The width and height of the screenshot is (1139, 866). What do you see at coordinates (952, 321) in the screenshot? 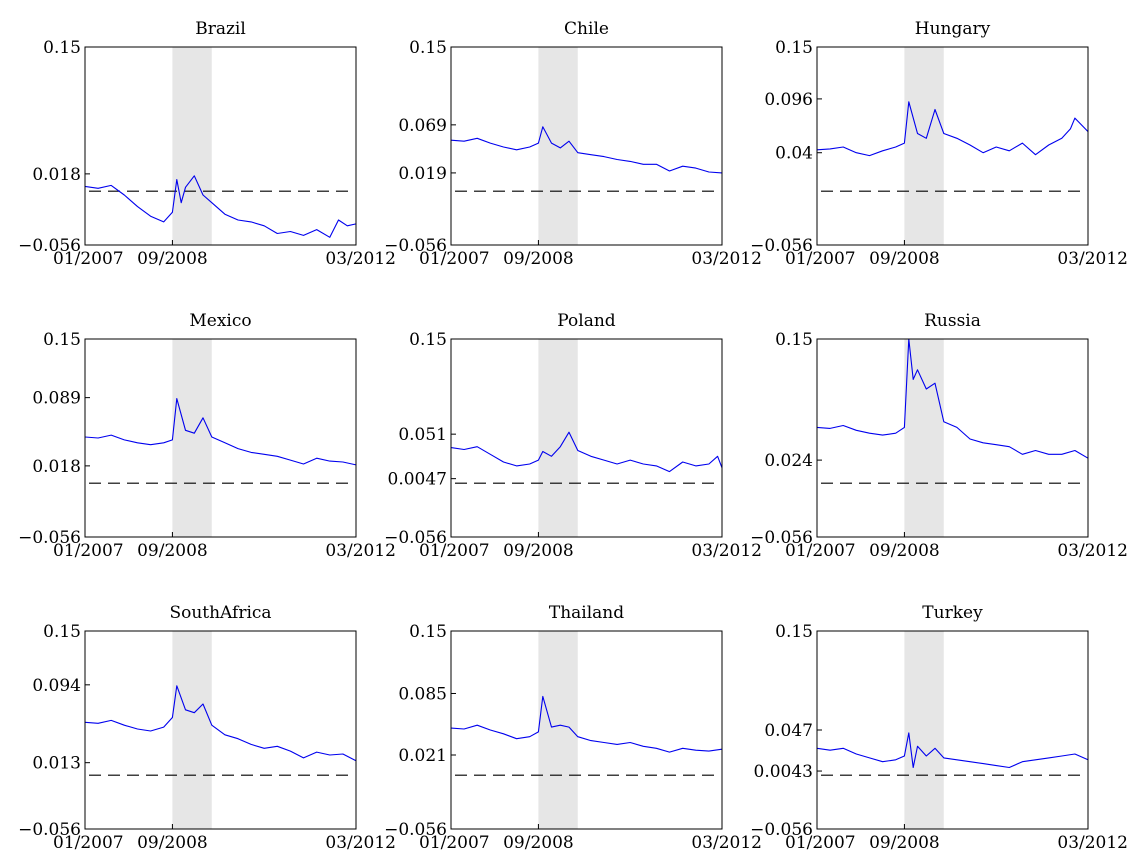
I see `chart-title: Russia` at bounding box center [952, 321].